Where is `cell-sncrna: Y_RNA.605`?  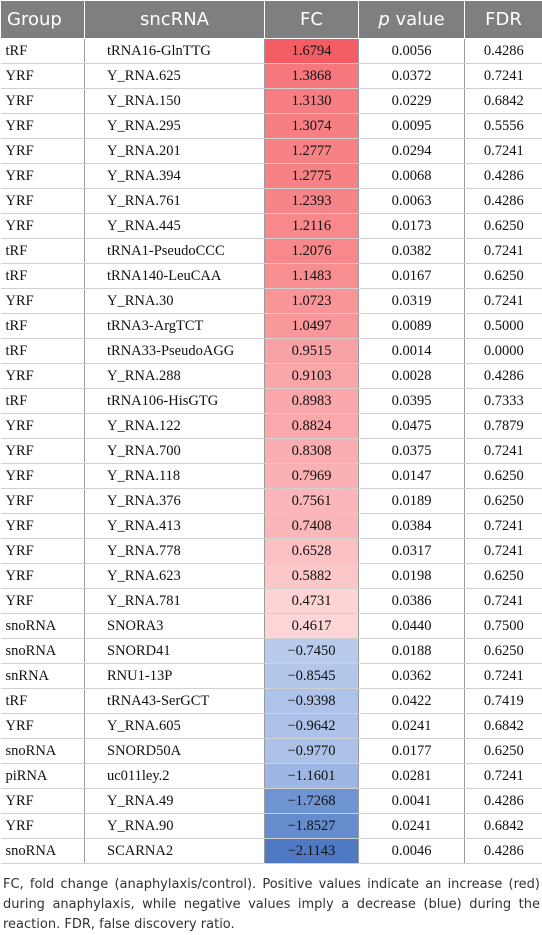 cell-sncrna: Y_RNA.605 is located at coordinates (175, 726).